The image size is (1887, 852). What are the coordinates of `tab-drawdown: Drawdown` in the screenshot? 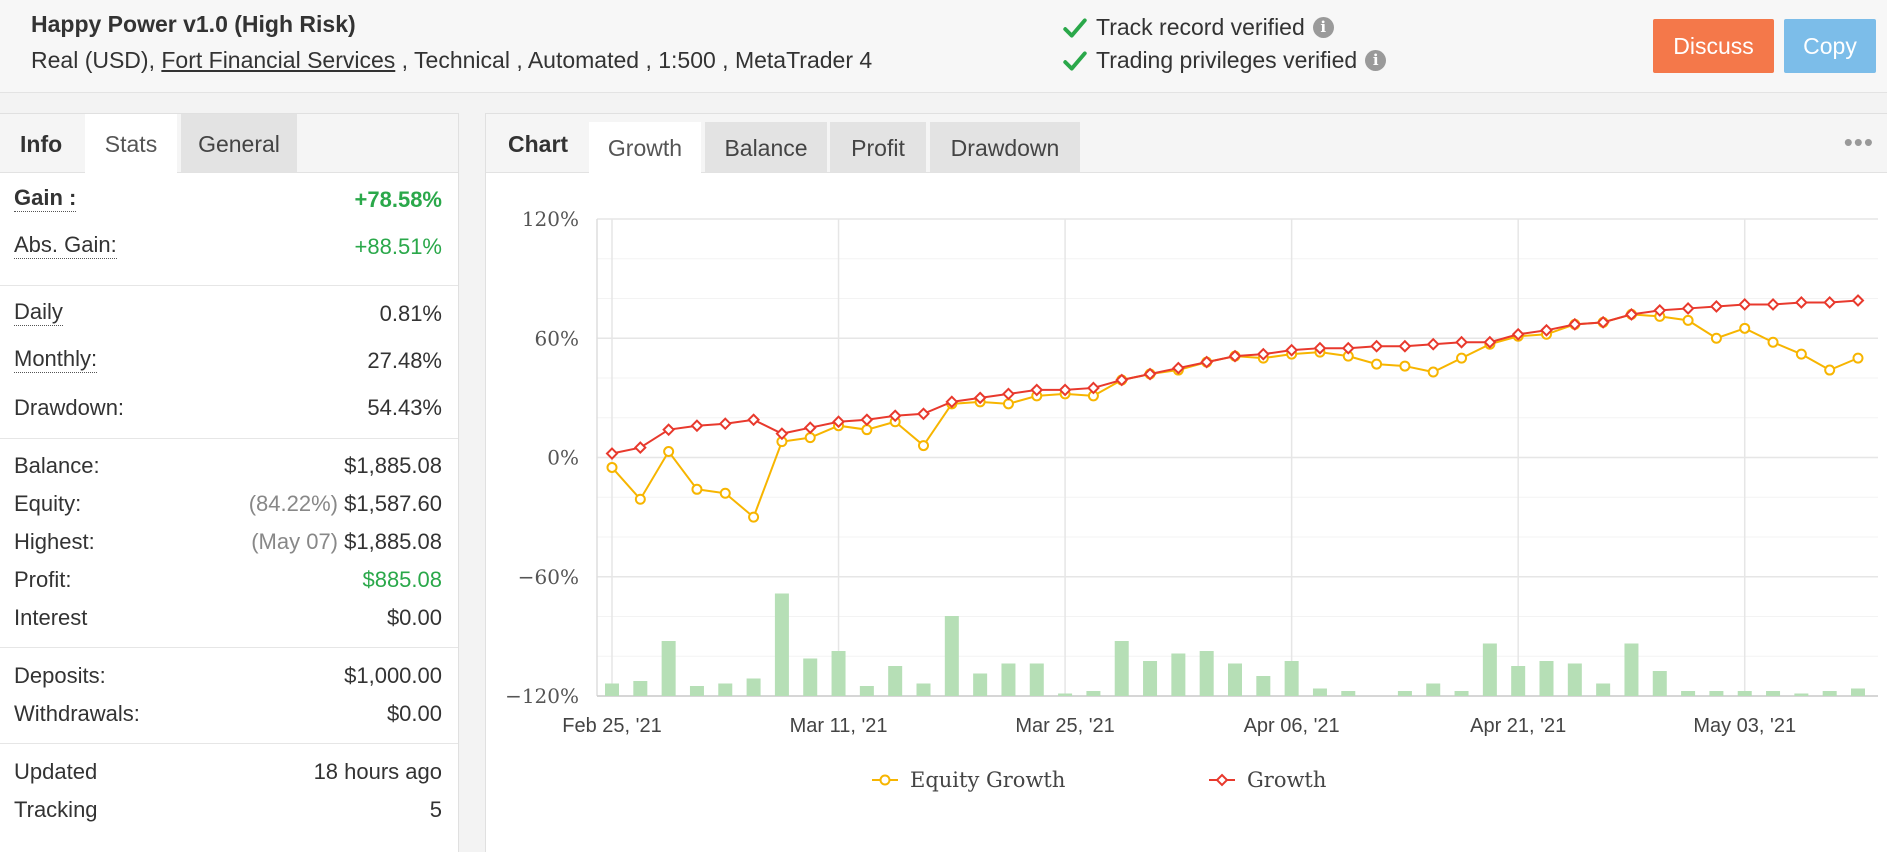 It's located at (1005, 147).